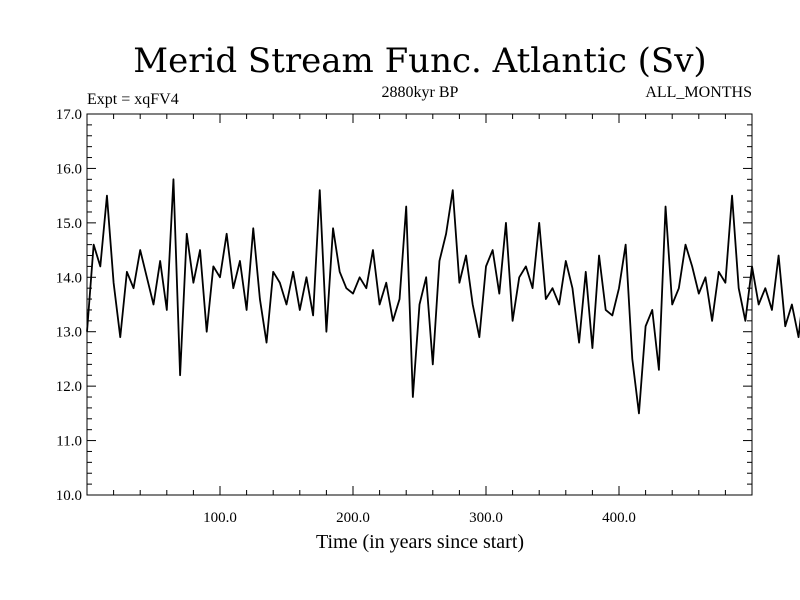  I want to click on y-tick-label: 12.0, so click(69, 387).